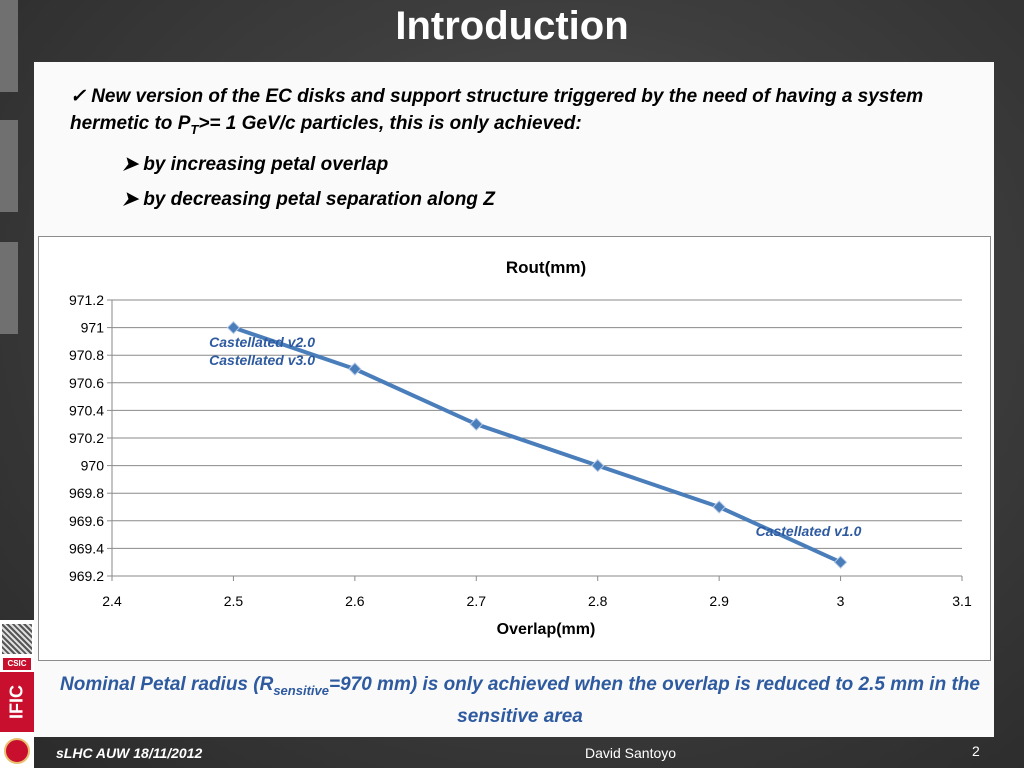  I want to click on note-subscript: sensitive, so click(301, 690).